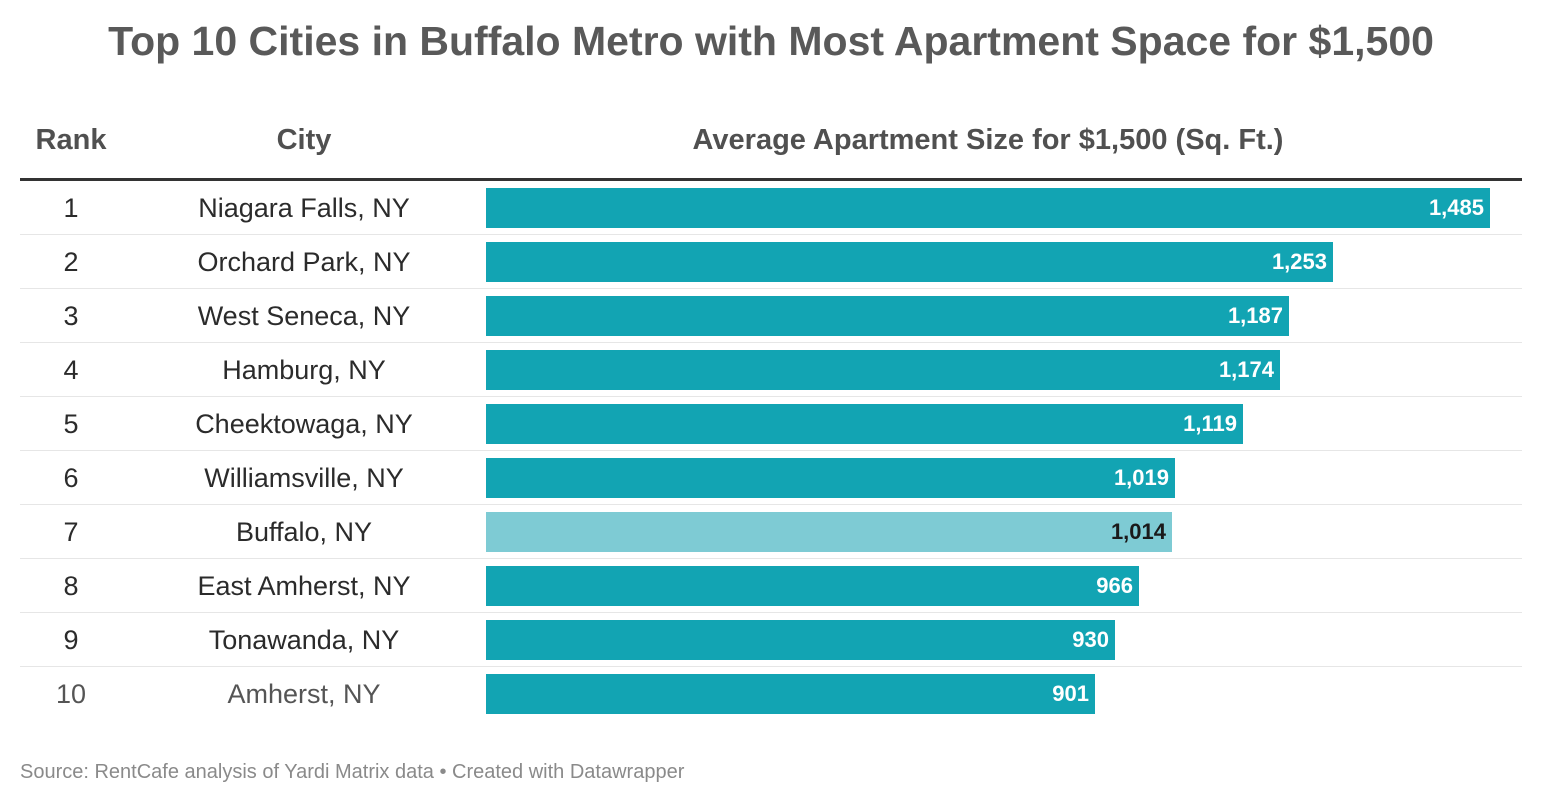 The width and height of the screenshot is (1542, 806). Describe the element at coordinates (304, 370) in the screenshot. I see `city-cell: Hamburg, NY` at that location.